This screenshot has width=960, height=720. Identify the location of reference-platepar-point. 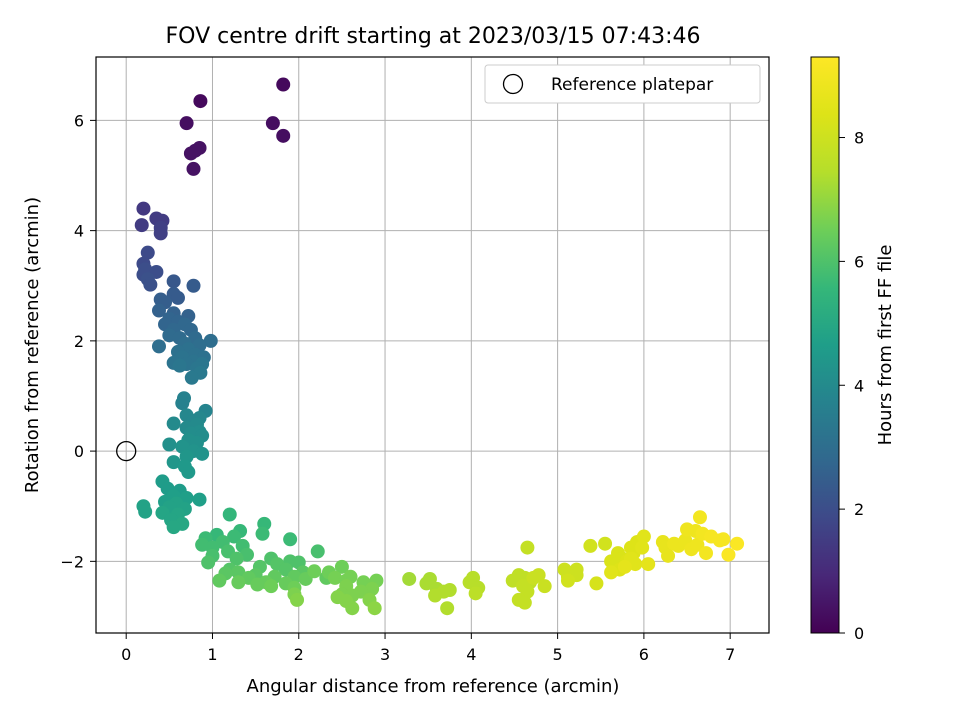
(126, 451).